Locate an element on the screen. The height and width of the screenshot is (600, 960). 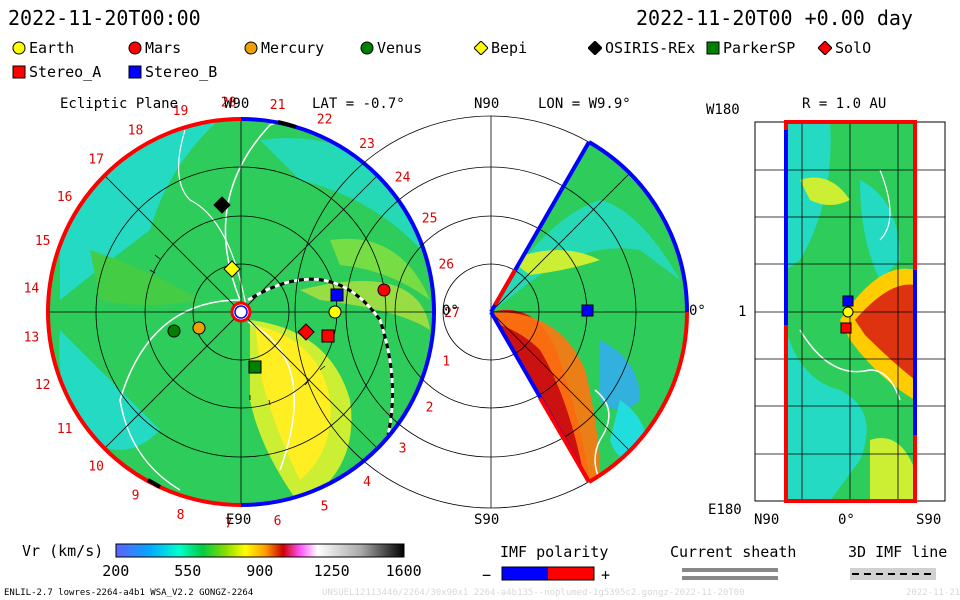
carrington-label-17: 17 is located at coordinates (96, 160).